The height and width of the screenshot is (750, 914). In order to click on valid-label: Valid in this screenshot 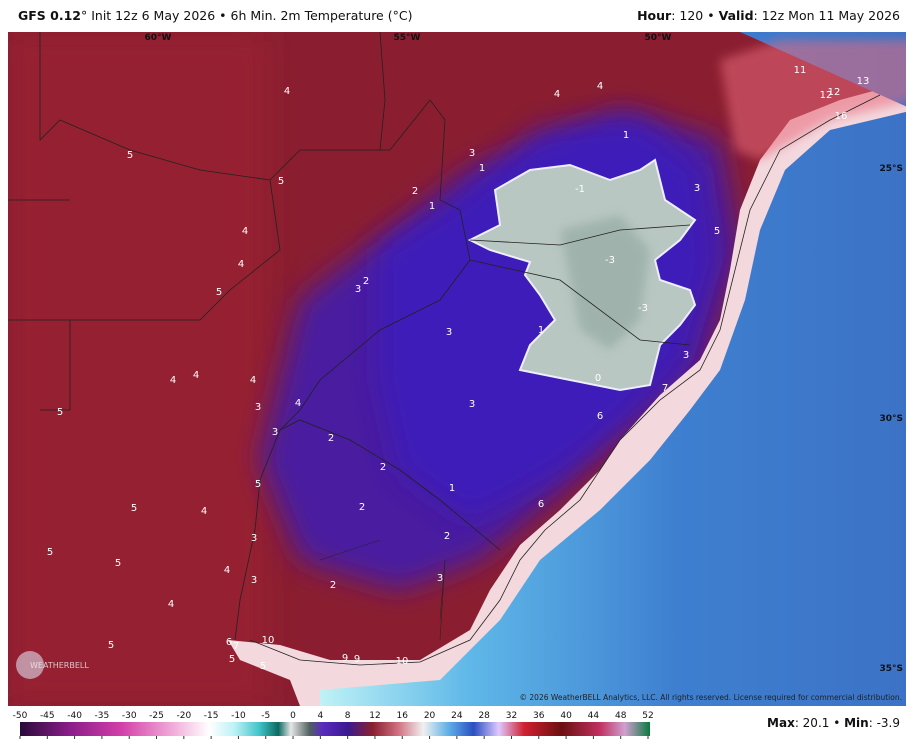, I will do `click(736, 15)`.